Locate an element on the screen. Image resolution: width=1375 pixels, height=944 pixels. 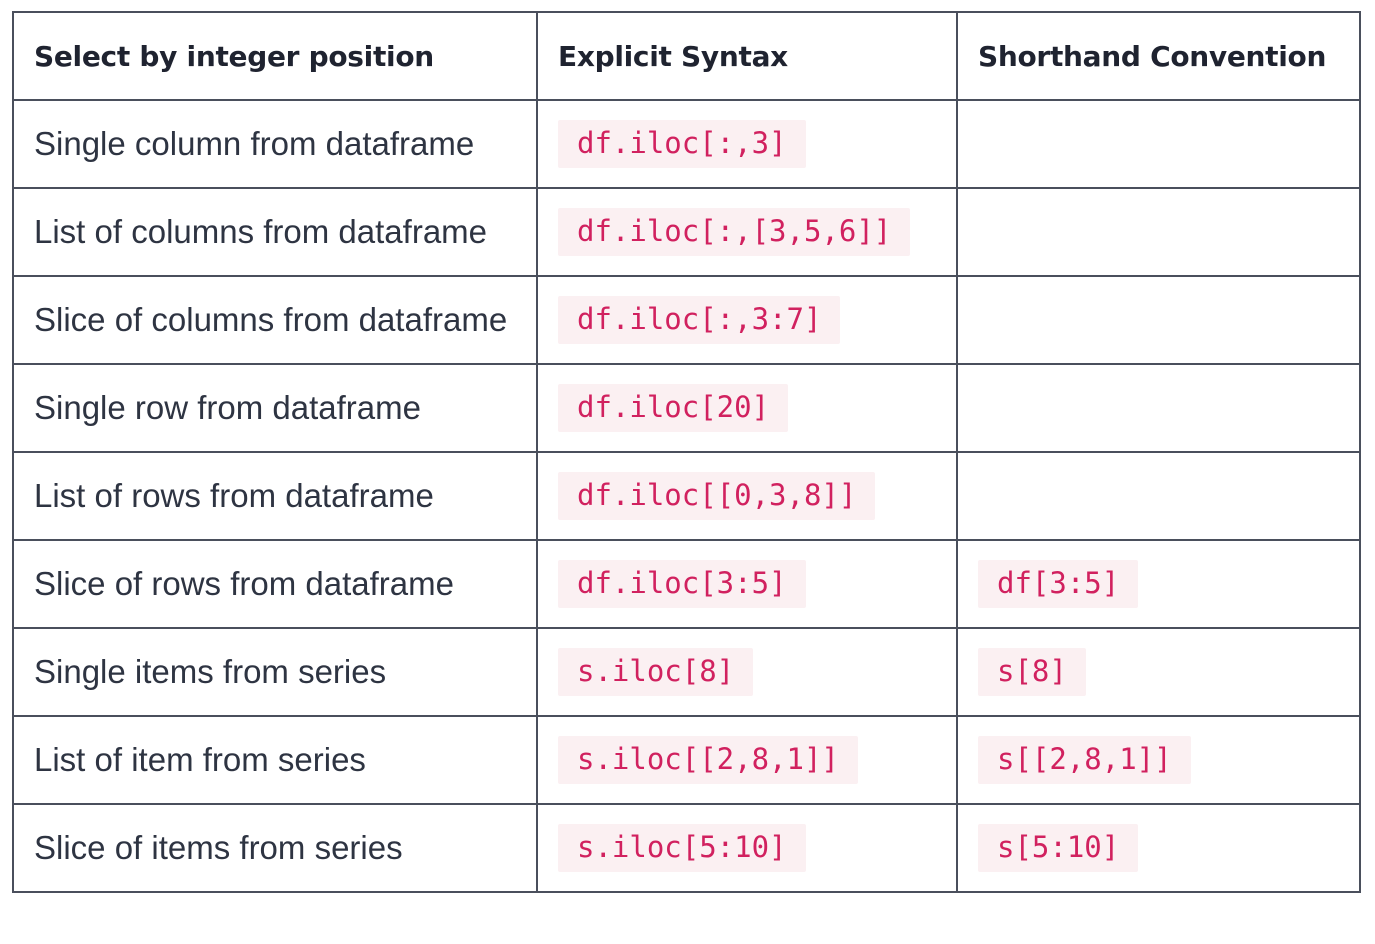
explicit-syntax-code: df.iloc[20] is located at coordinates (673, 408).